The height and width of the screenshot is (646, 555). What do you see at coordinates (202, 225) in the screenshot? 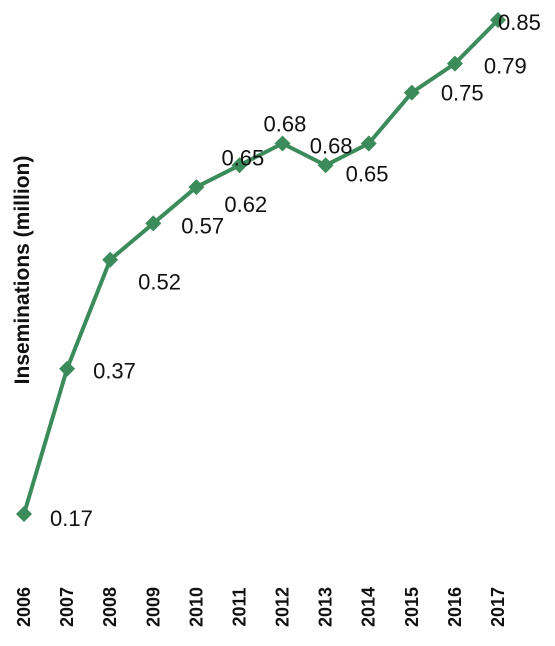
I see `data-label-2009: 0.57` at bounding box center [202, 225].